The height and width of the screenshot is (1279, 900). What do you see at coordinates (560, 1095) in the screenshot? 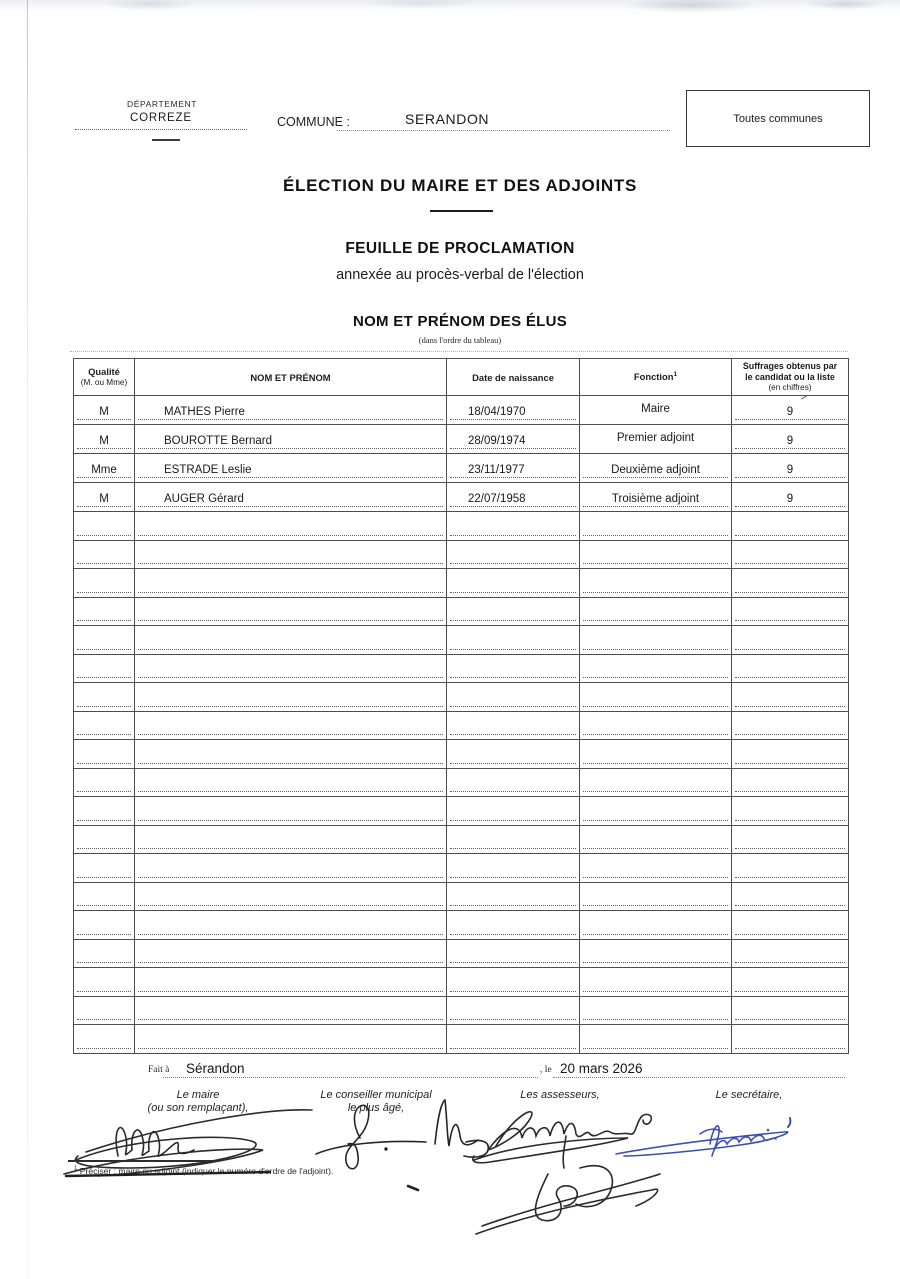
I see `assesseurs-signature-label: Les assesseurs,` at bounding box center [560, 1095].